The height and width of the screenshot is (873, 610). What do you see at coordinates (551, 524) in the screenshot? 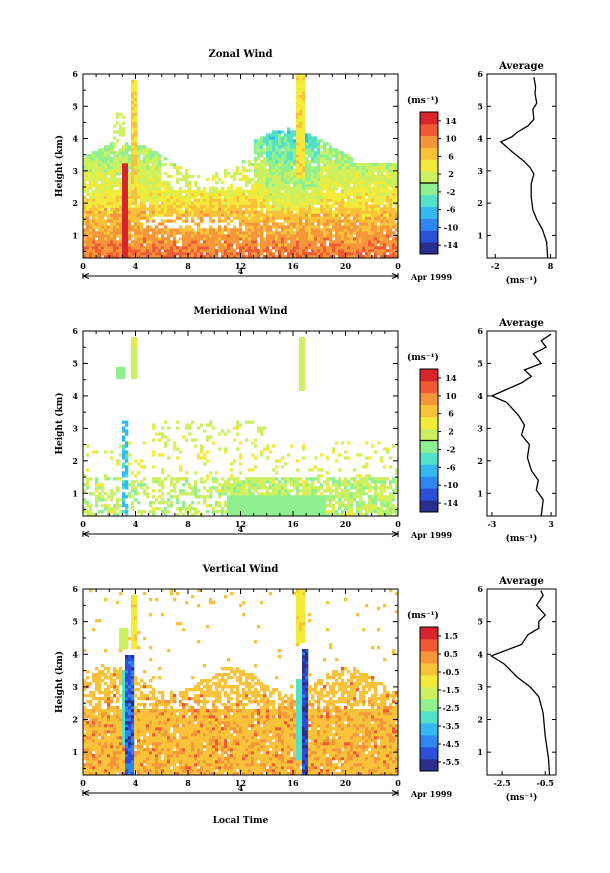
I see `profile-x-tick-label: 3` at bounding box center [551, 524].